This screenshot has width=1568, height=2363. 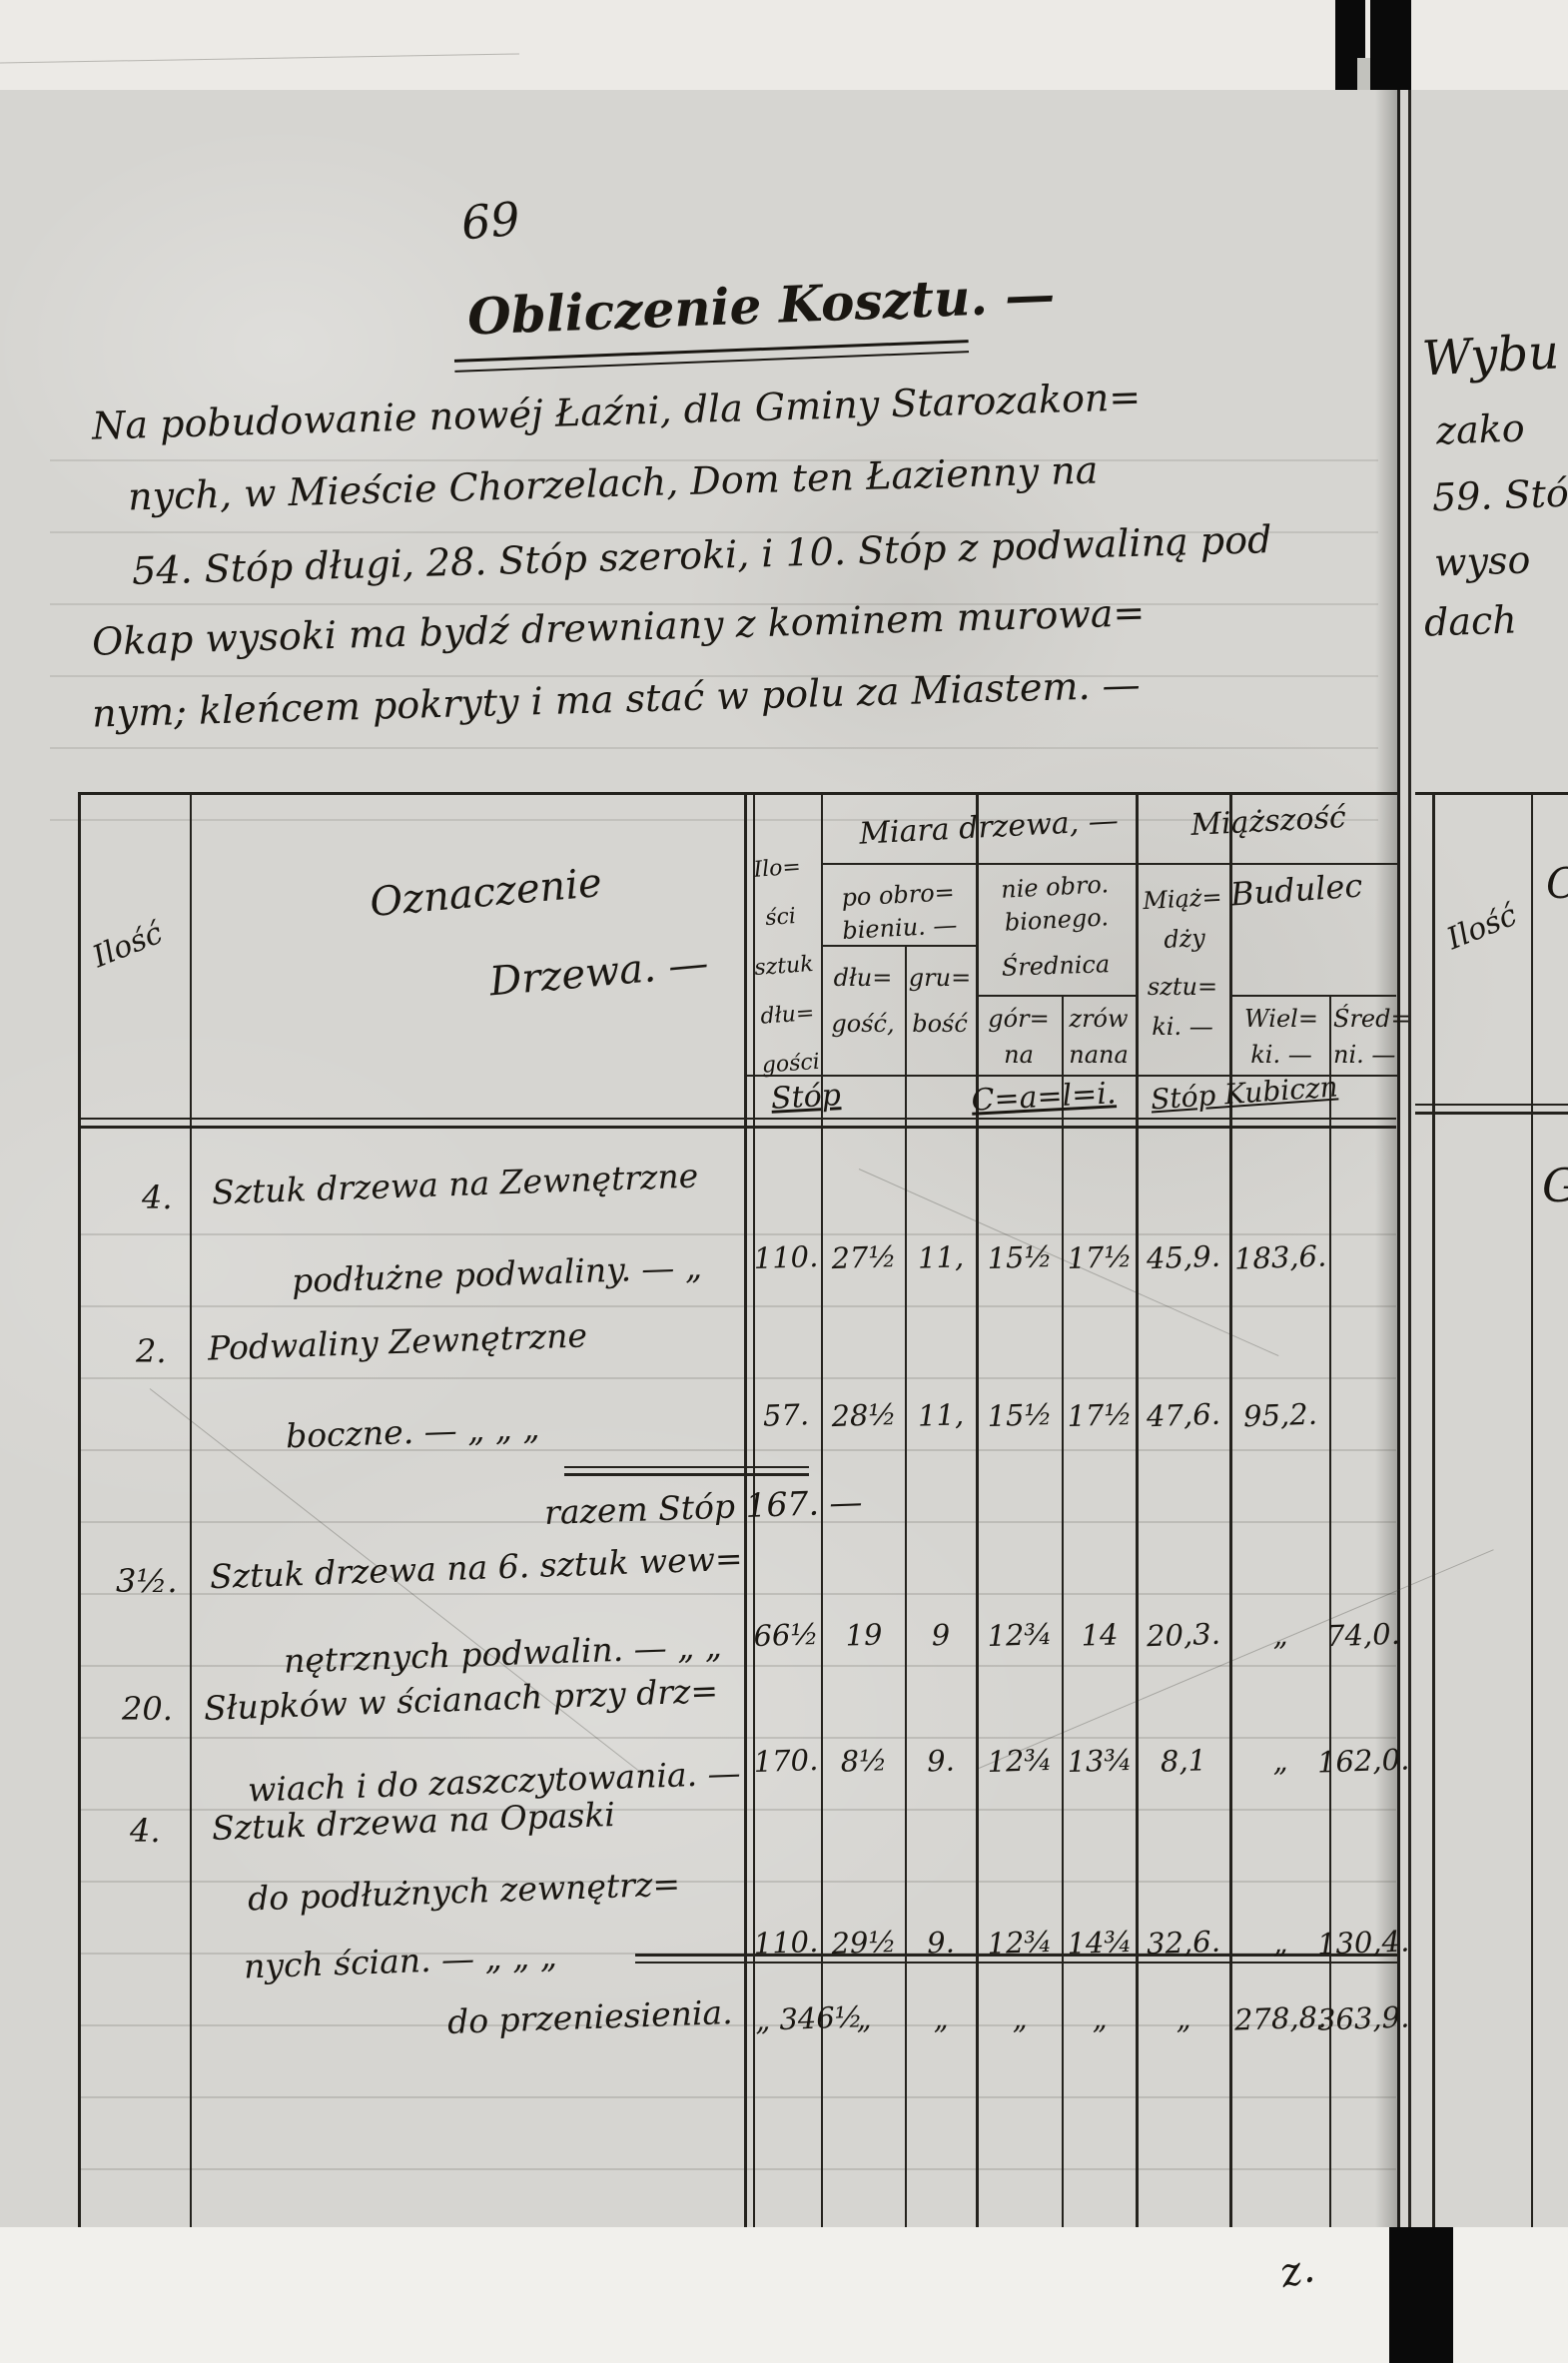 I want to click on title-underline, so click(x=711, y=356).